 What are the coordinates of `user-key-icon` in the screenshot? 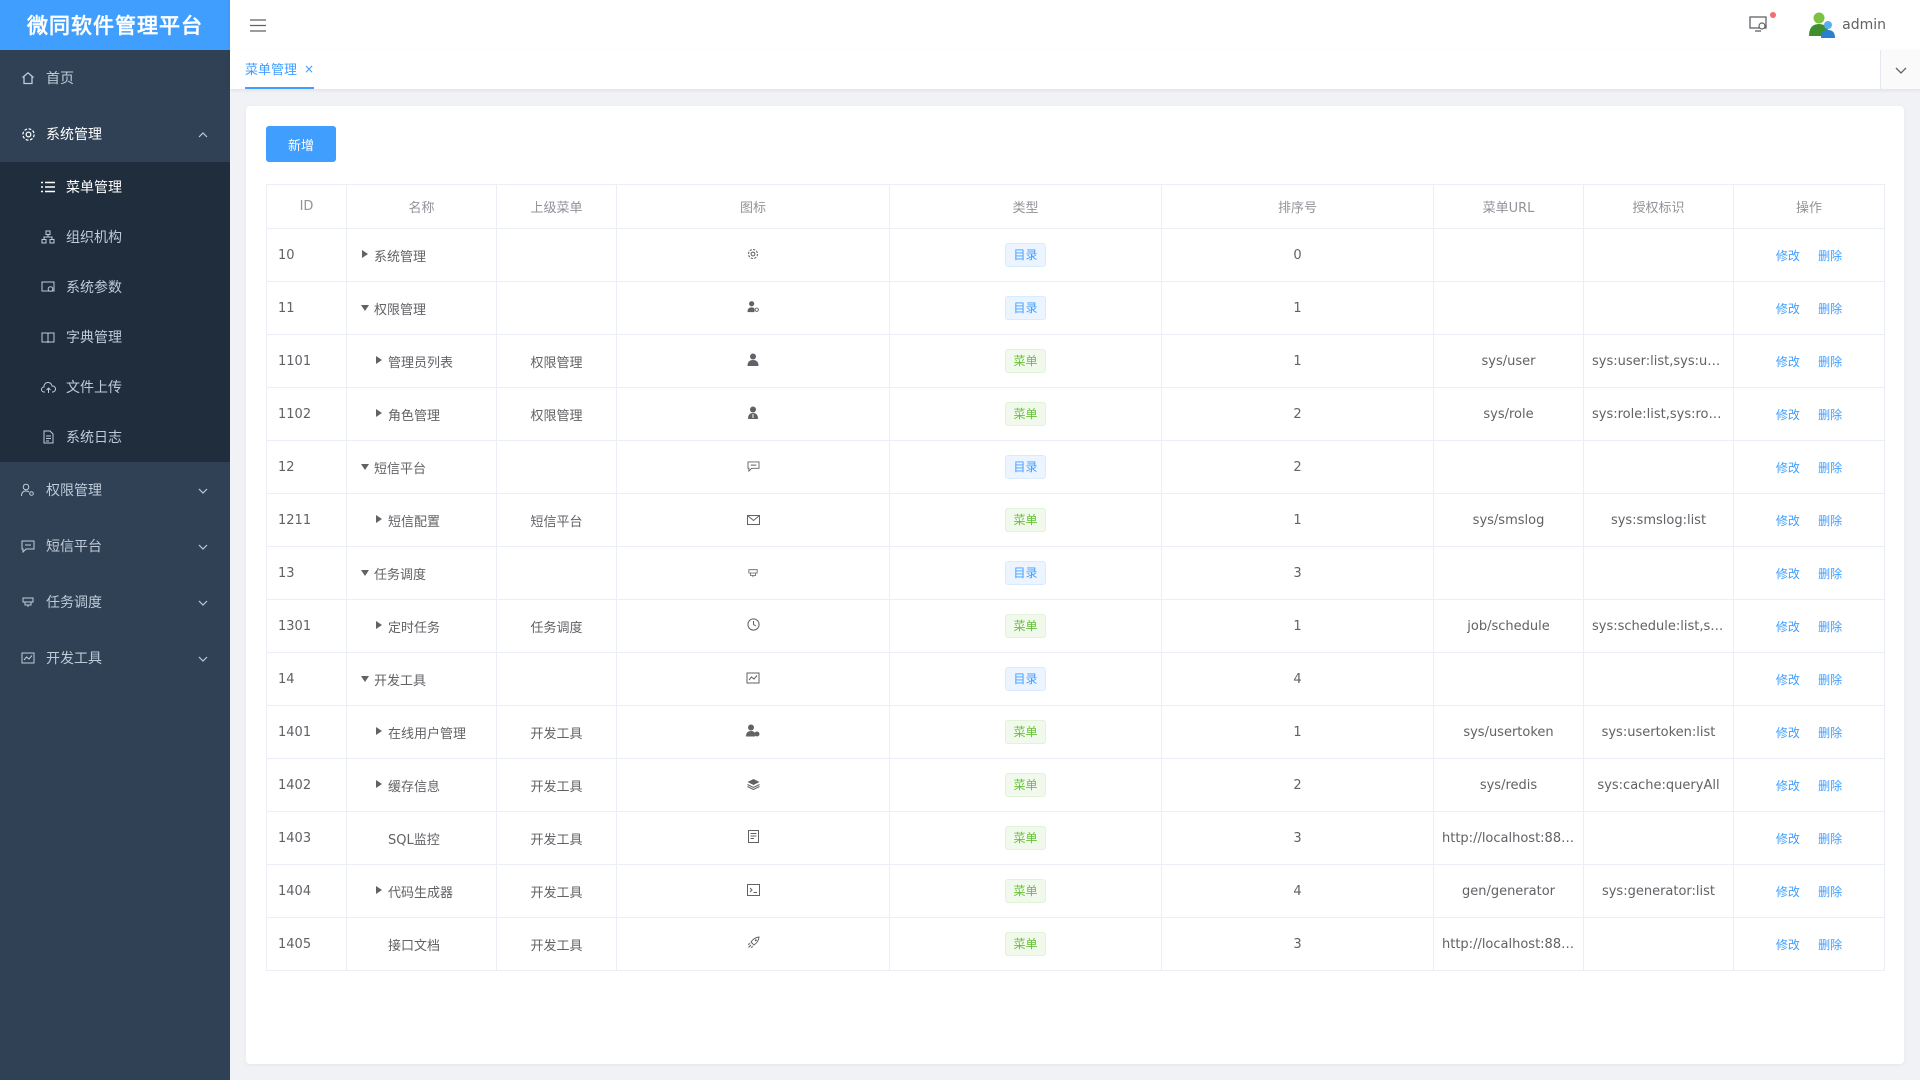 It's located at (28, 490).